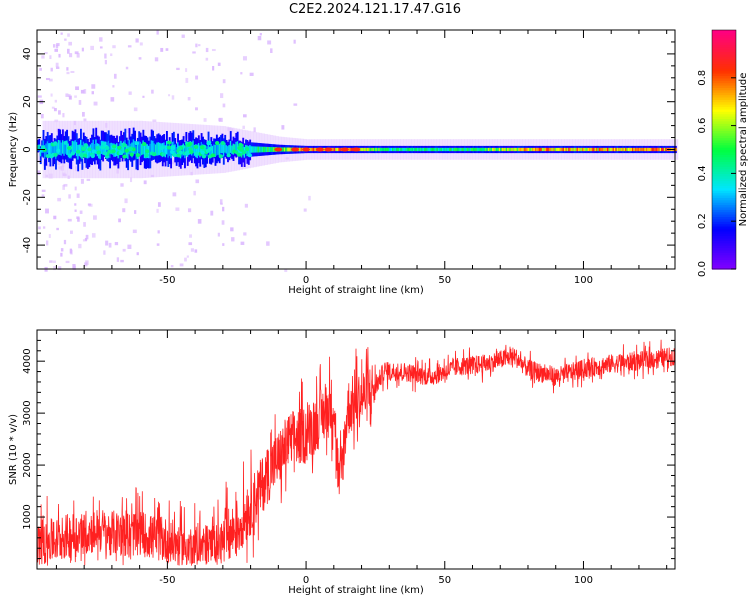  Describe the element at coordinates (583, 280) in the screenshot. I see `x-tick-label: 100` at that location.